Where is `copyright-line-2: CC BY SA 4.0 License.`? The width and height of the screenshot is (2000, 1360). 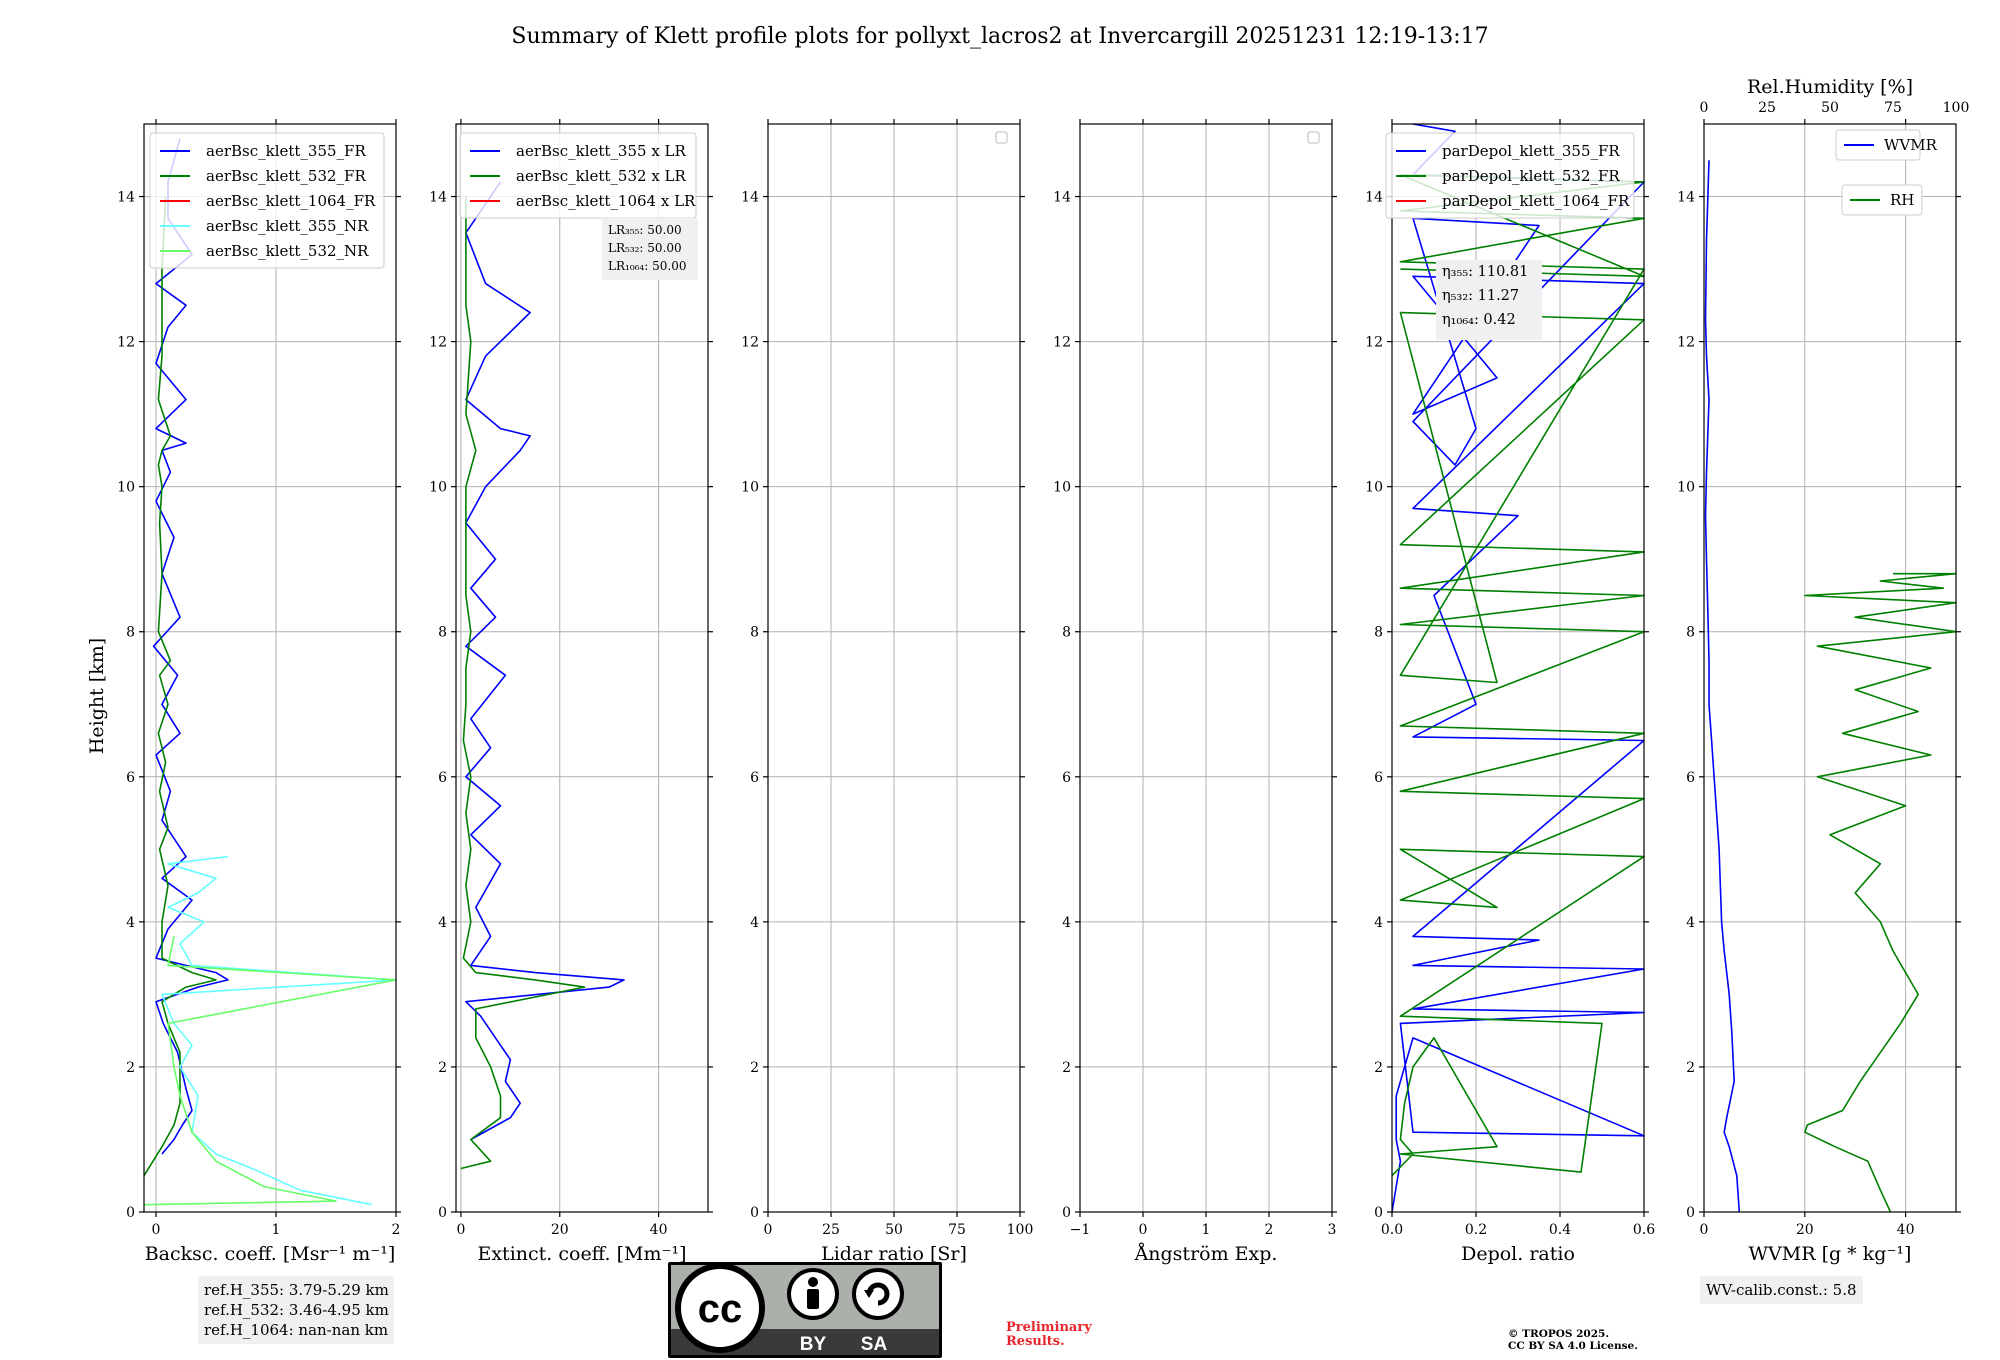 copyright-line-2: CC BY SA 4.0 License. is located at coordinates (1573, 1346).